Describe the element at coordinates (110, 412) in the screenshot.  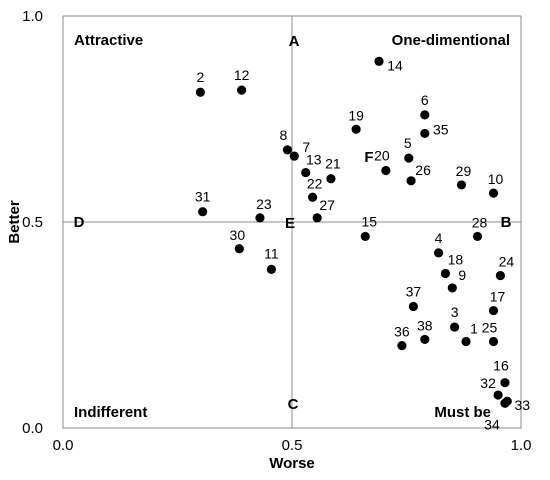
I see `quadrant-label-indifferent: Indifferent` at that location.